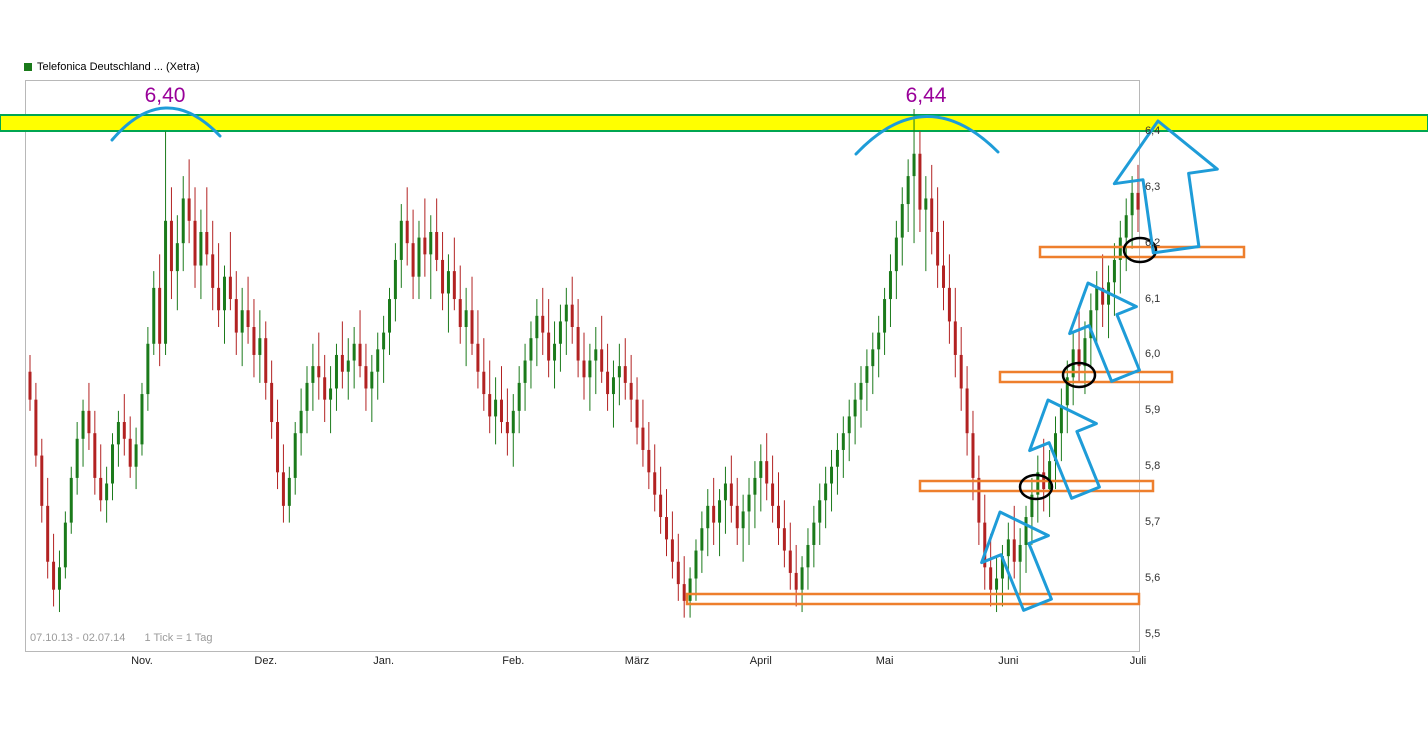 Image resolution: width=1428 pixels, height=730 pixels. I want to click on peak-annotation-label-644: 6,44, so click(926, 95).